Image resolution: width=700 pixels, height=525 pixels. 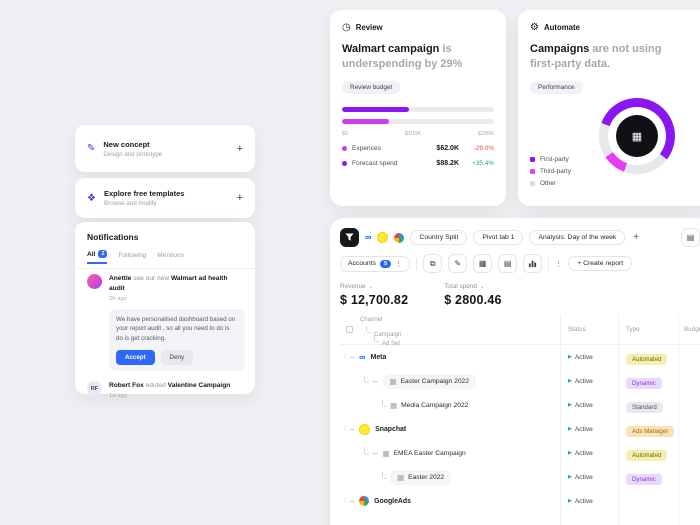 I want to click on google-ads-icon, so click(x=364, y=501).